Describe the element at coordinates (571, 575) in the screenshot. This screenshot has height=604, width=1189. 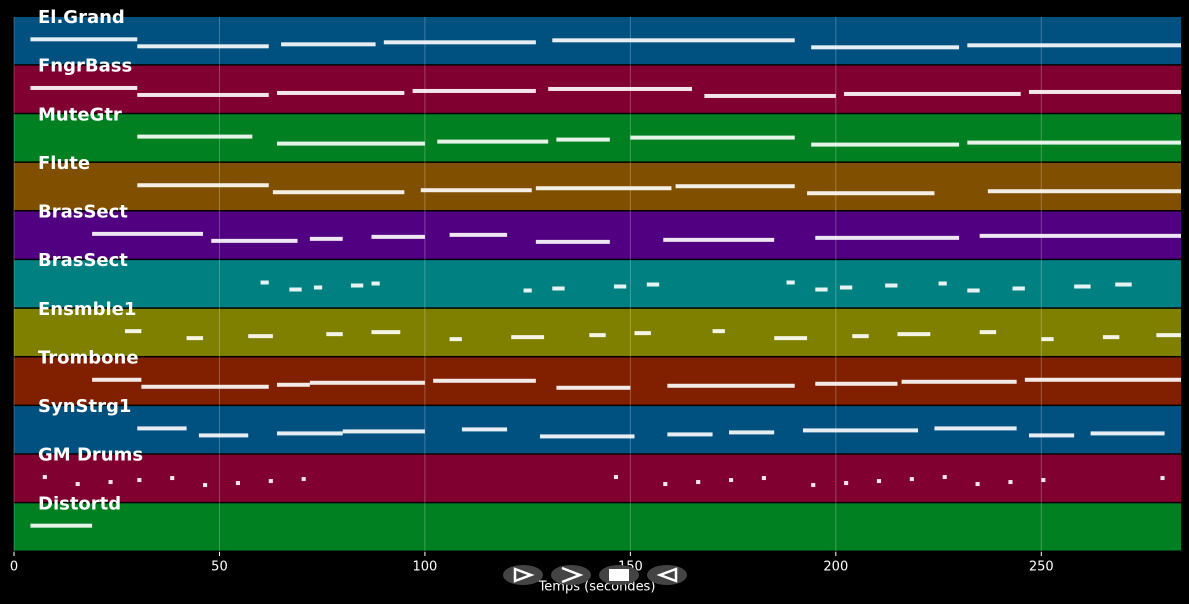
I see `forward-button` at that location.